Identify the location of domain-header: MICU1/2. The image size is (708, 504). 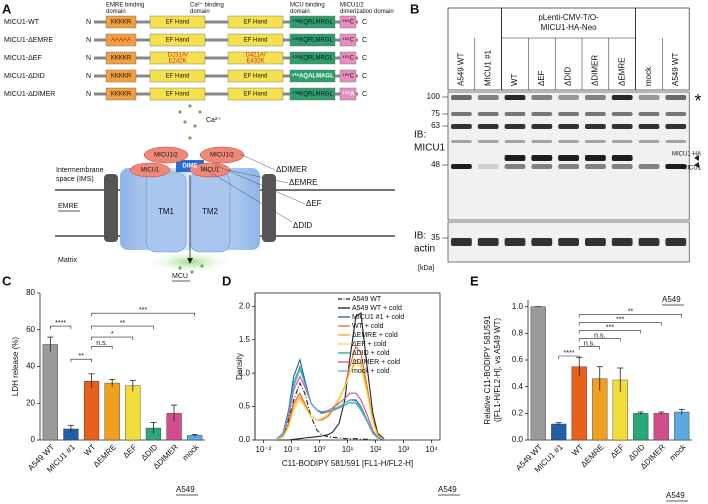
(352, 6).